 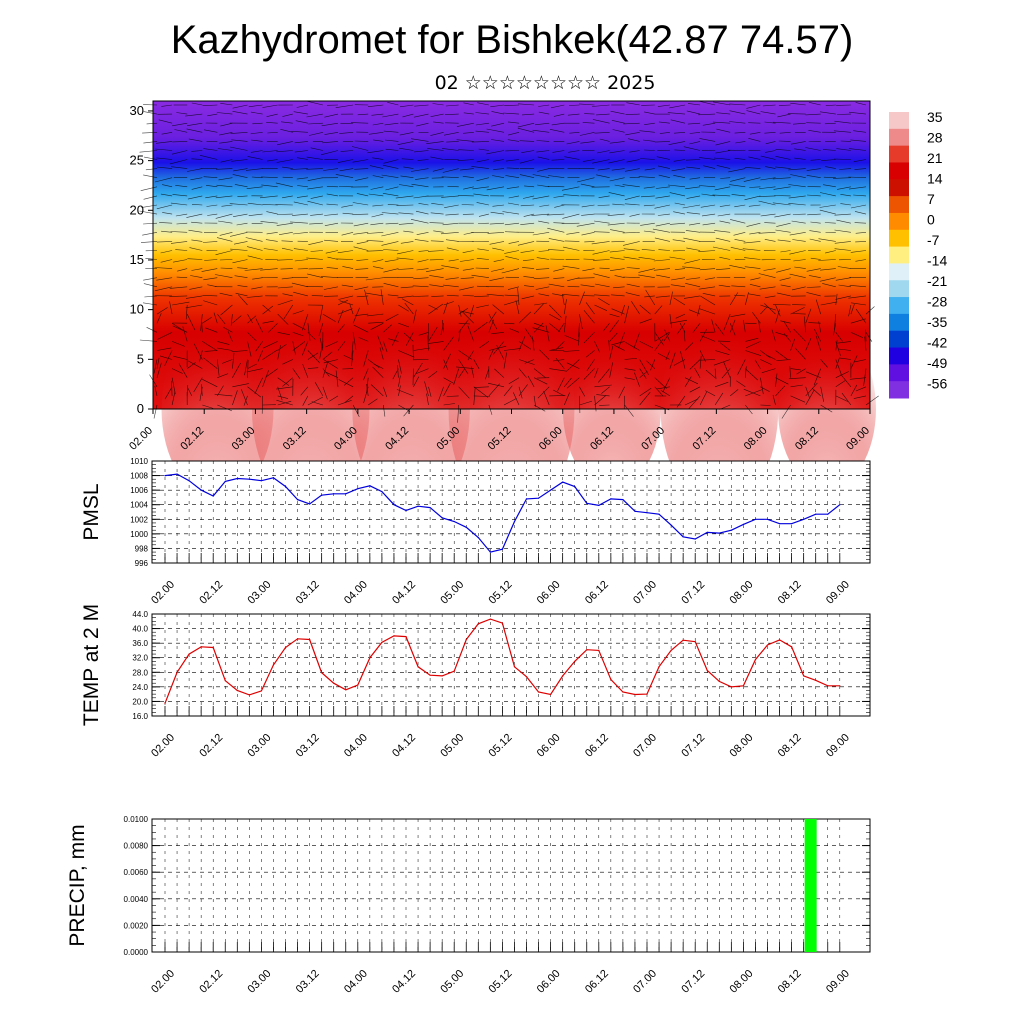 What do you see at coordinates (137, 309) in the screenshot?
I see `y-tick-label: 10` at bounding box center [137, 309].